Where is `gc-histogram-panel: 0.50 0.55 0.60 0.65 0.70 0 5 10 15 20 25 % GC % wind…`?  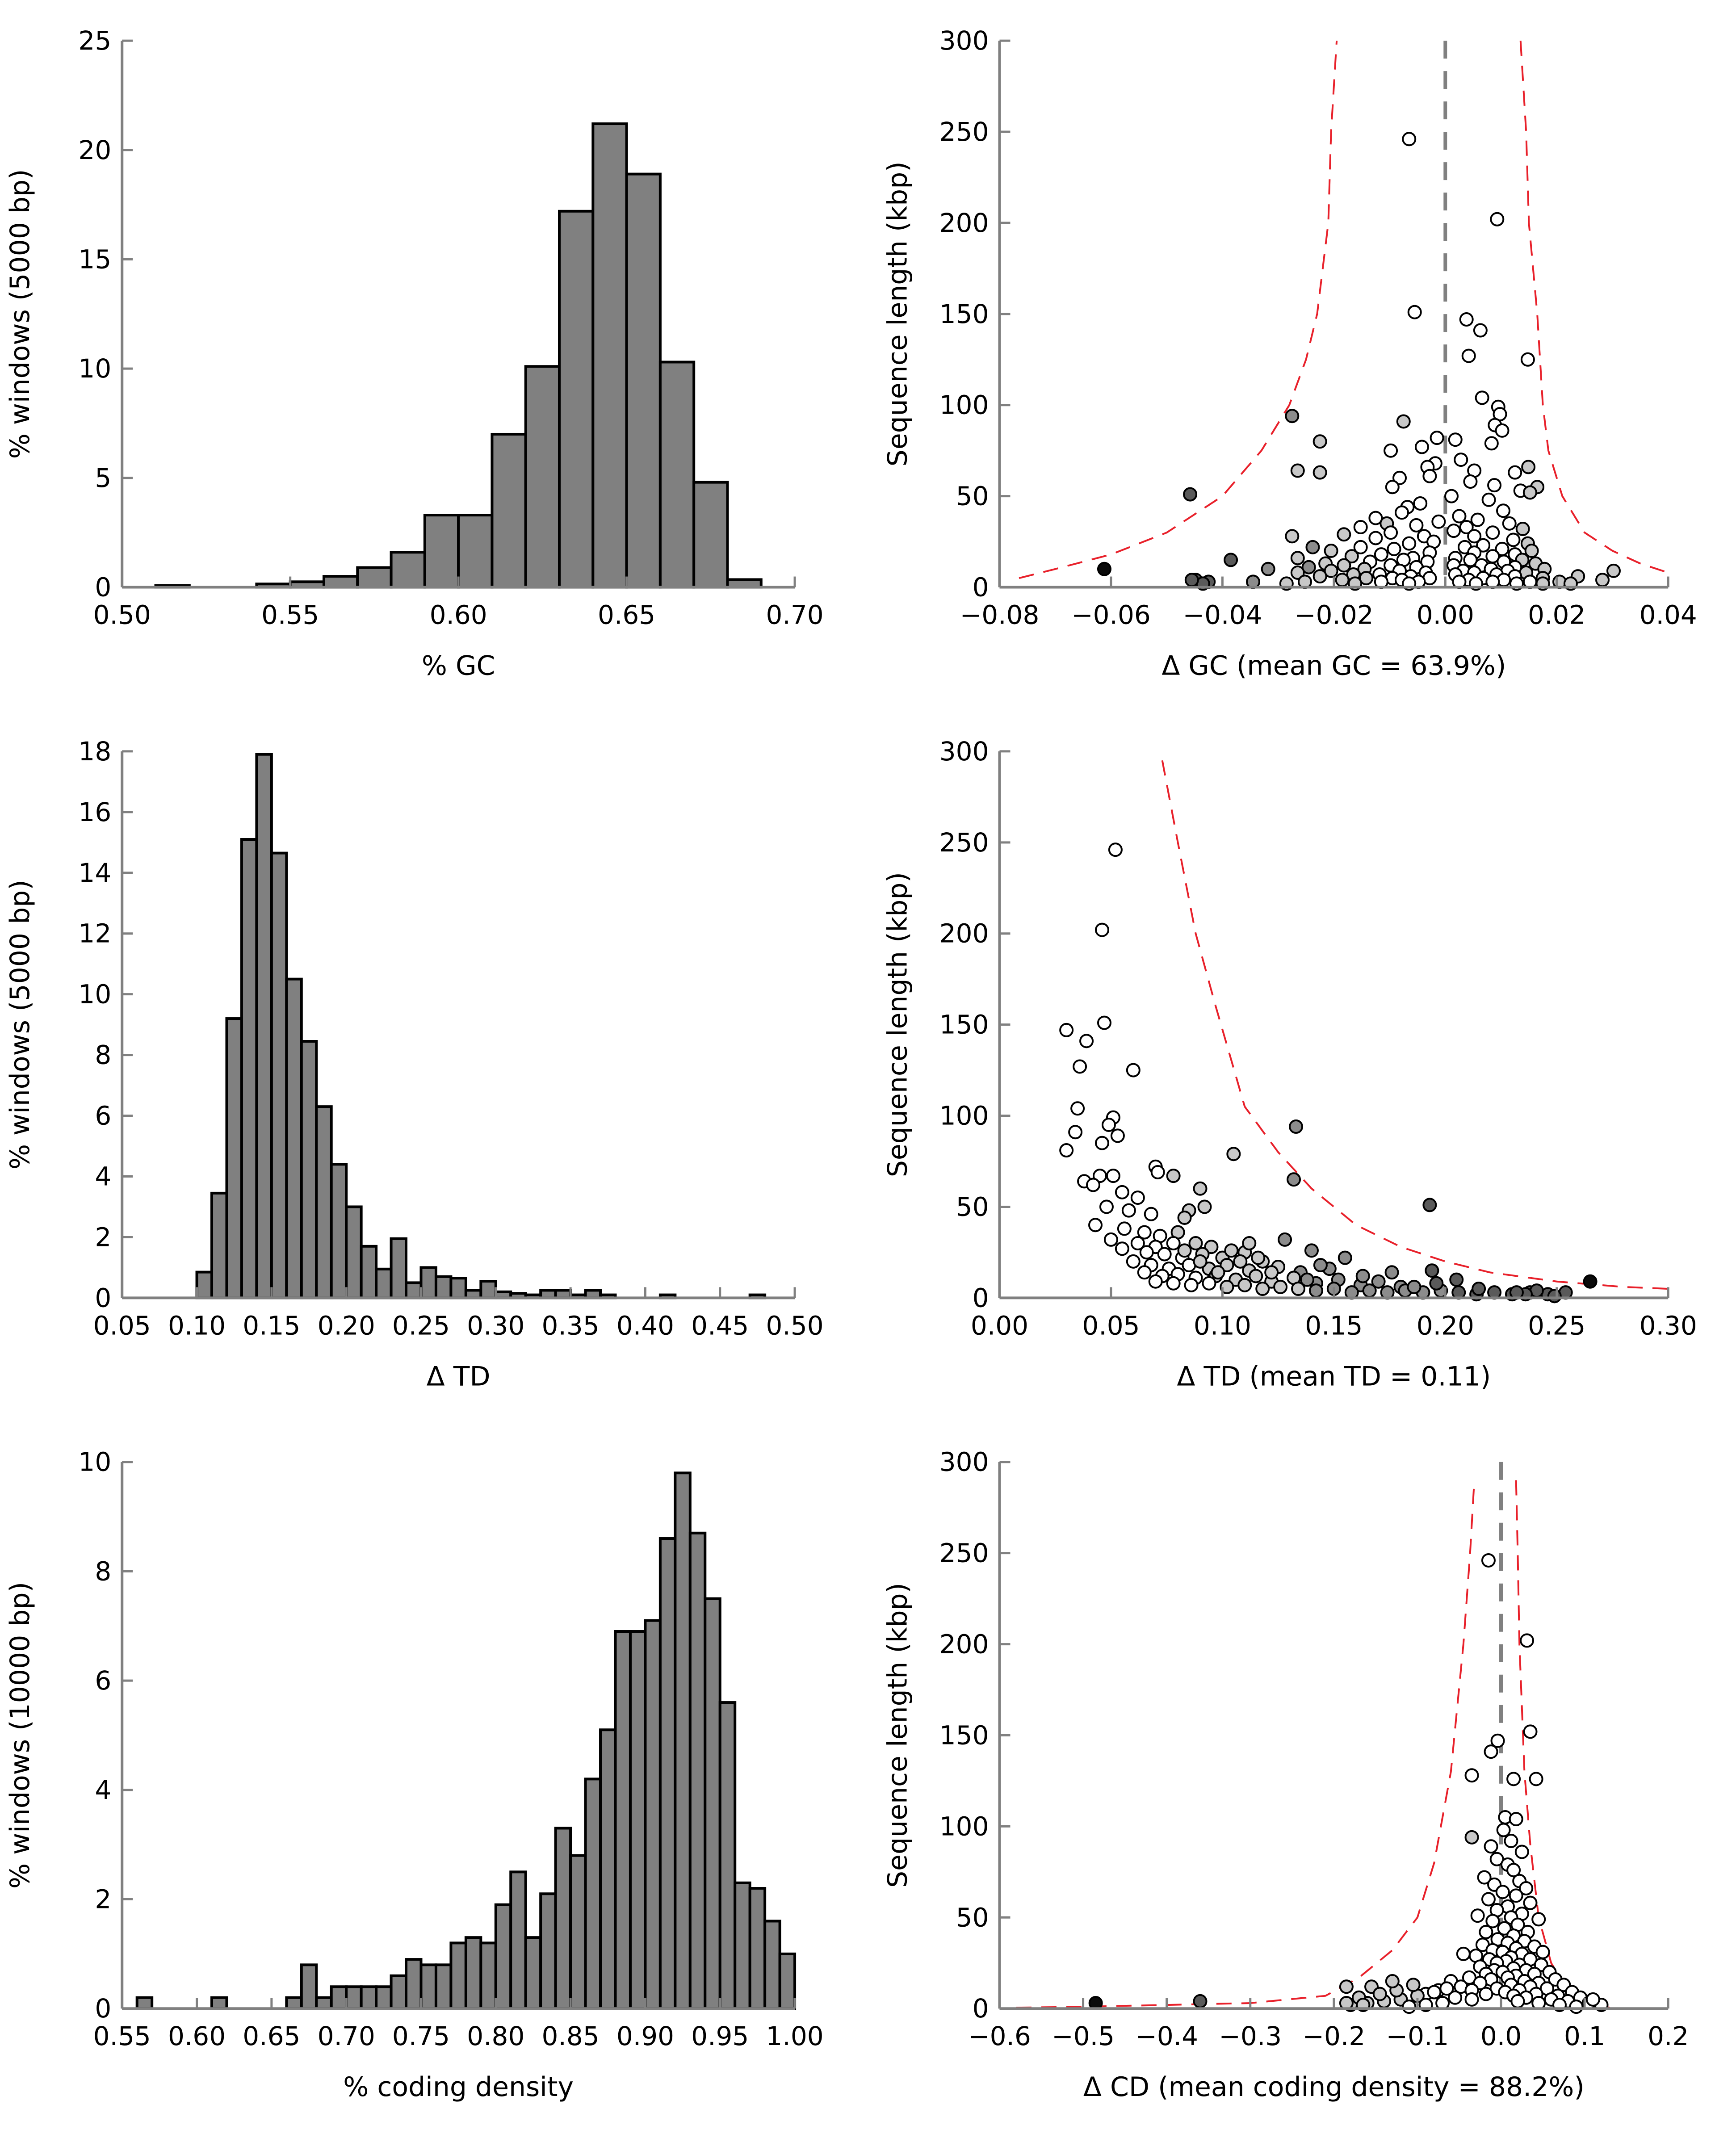 gc-histogram-panel: 0.50 0.55 0.60 0.65 0.70 0 5 10 15 20 25 % GC % wind… is located at coordinates (413, 353).